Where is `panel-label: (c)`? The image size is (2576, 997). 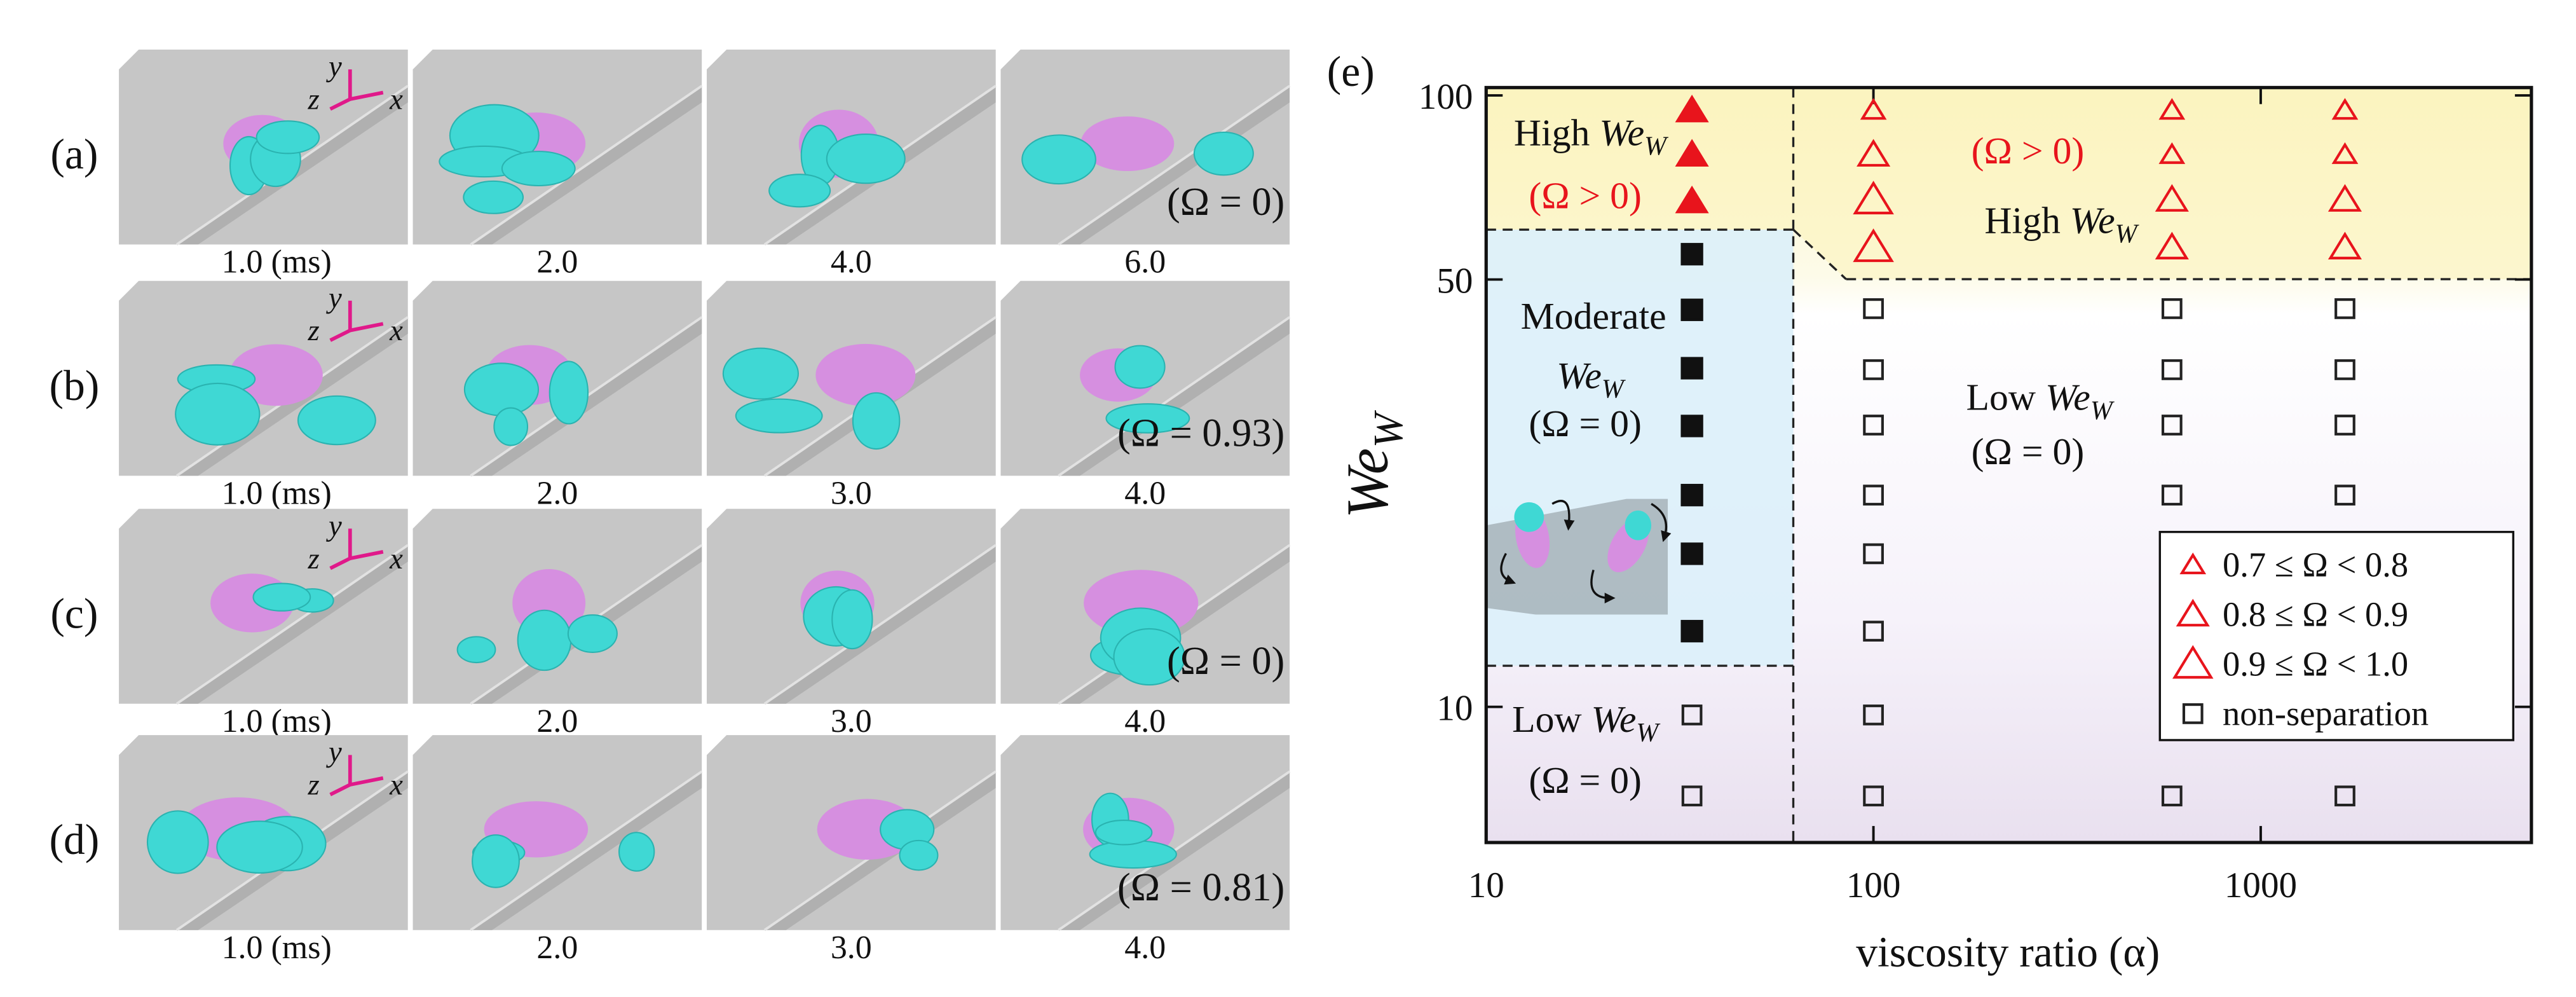 panel-label: (c) is located at coordinates (74, 613).